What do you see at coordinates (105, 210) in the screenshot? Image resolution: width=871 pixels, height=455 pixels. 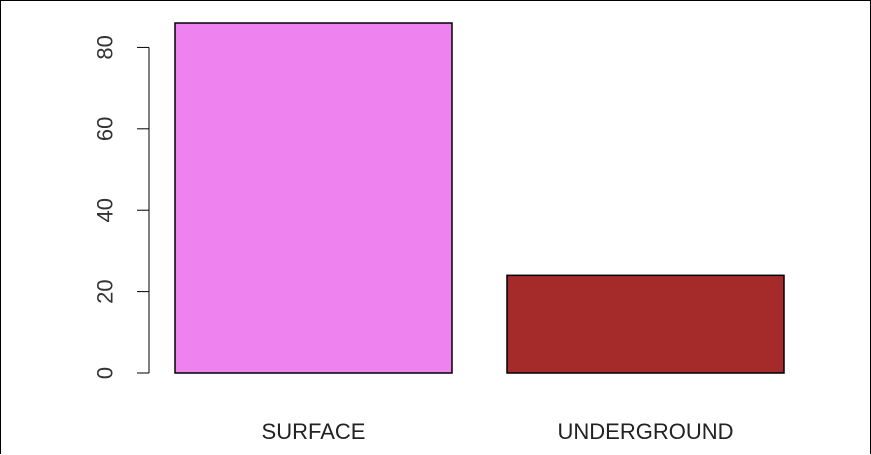 I see `y-tick-label: 40` at bounding box center [105, 210].